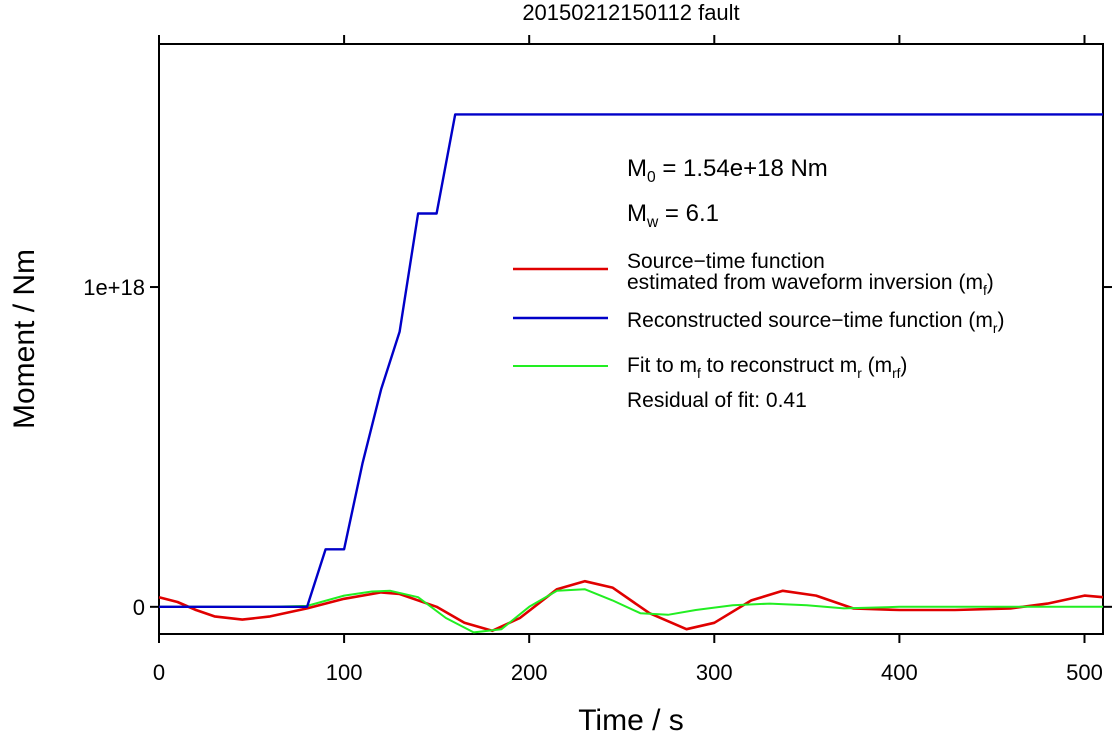 The height and width of the screenshot is (735, 1117). I want to click on legend-label-mf-1: estimated from waveform inversion (mf​), so click(810, 284).